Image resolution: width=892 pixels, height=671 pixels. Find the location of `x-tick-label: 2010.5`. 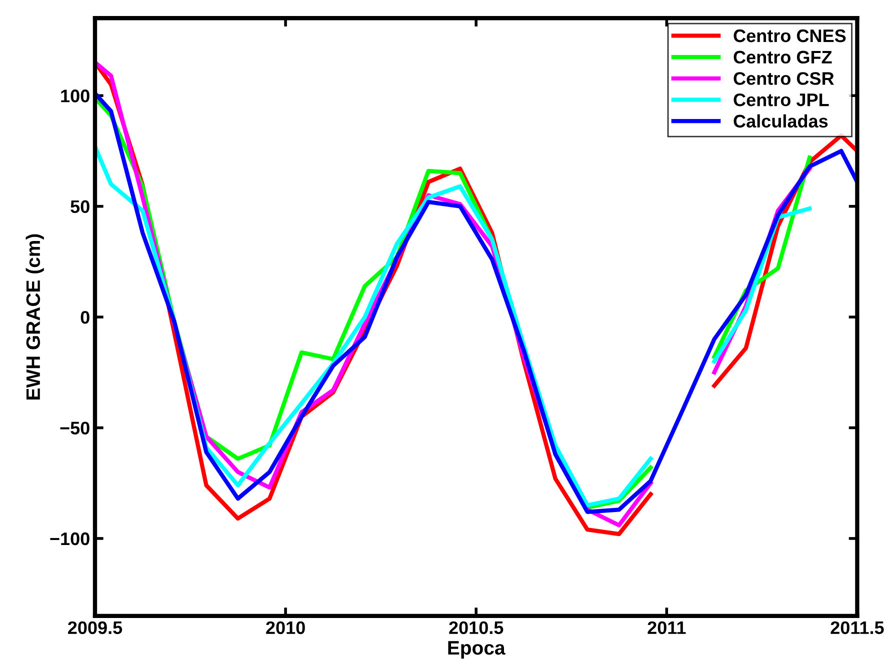

x-tick-label: 2010.5 is located at coordinates (476, 627).